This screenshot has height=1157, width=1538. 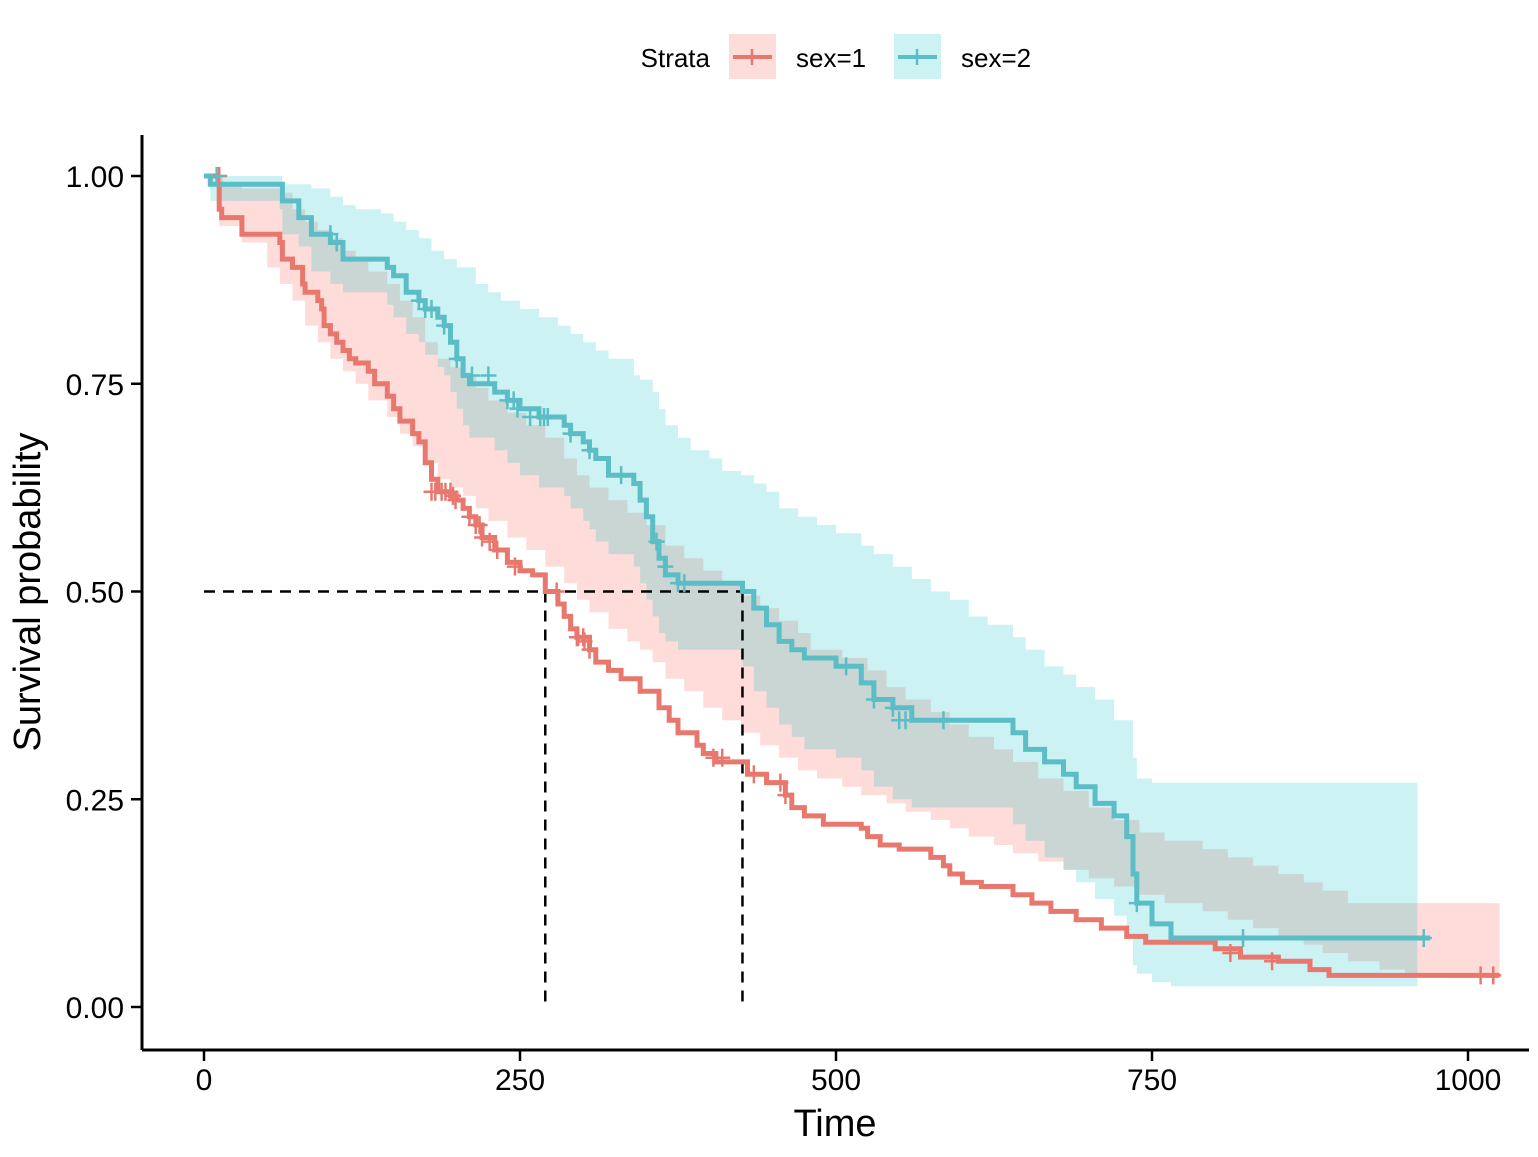 I want to click on legend-title: Strata, so click(x=676, y=58).